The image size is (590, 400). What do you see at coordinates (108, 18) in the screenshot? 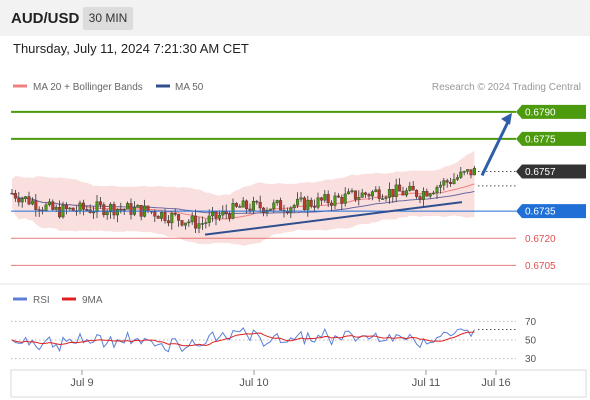
I see `timeframe-badge: 30 MIN` at bounding box center [108, 18].